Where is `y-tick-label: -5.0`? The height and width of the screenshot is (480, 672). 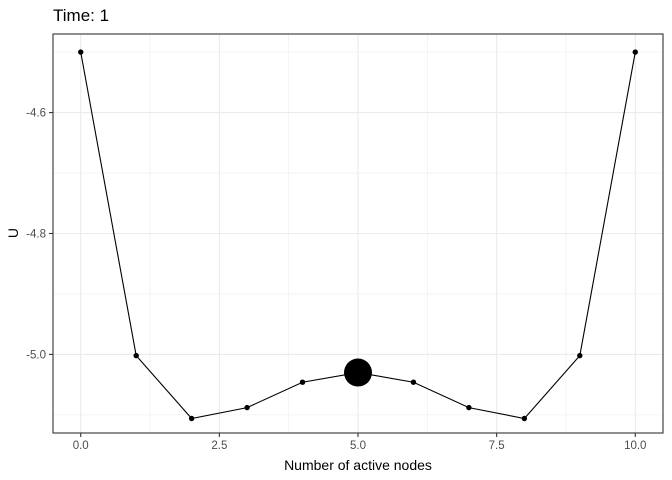 y-tick-label: -5.0 is located at coordinates (36, 355).